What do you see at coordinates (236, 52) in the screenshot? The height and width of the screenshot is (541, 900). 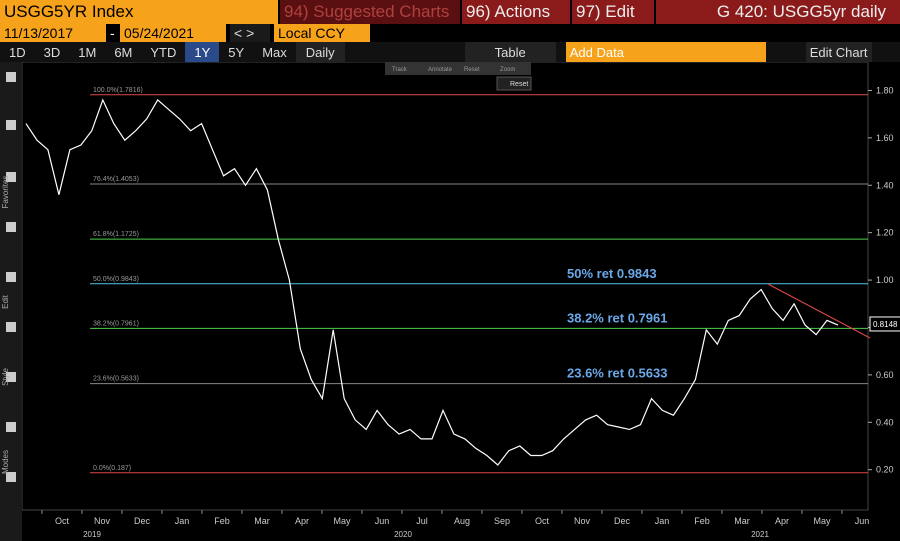 I see `period-button: 5Y` at bounding box center [236, 52].